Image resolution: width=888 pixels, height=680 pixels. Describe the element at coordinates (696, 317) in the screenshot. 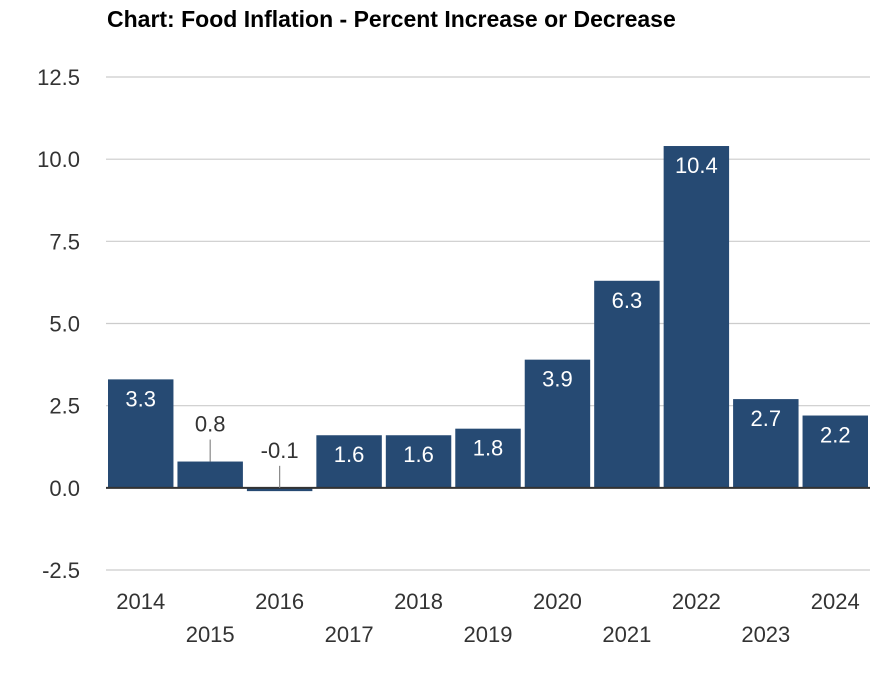

I see `bar-2022` at that location.